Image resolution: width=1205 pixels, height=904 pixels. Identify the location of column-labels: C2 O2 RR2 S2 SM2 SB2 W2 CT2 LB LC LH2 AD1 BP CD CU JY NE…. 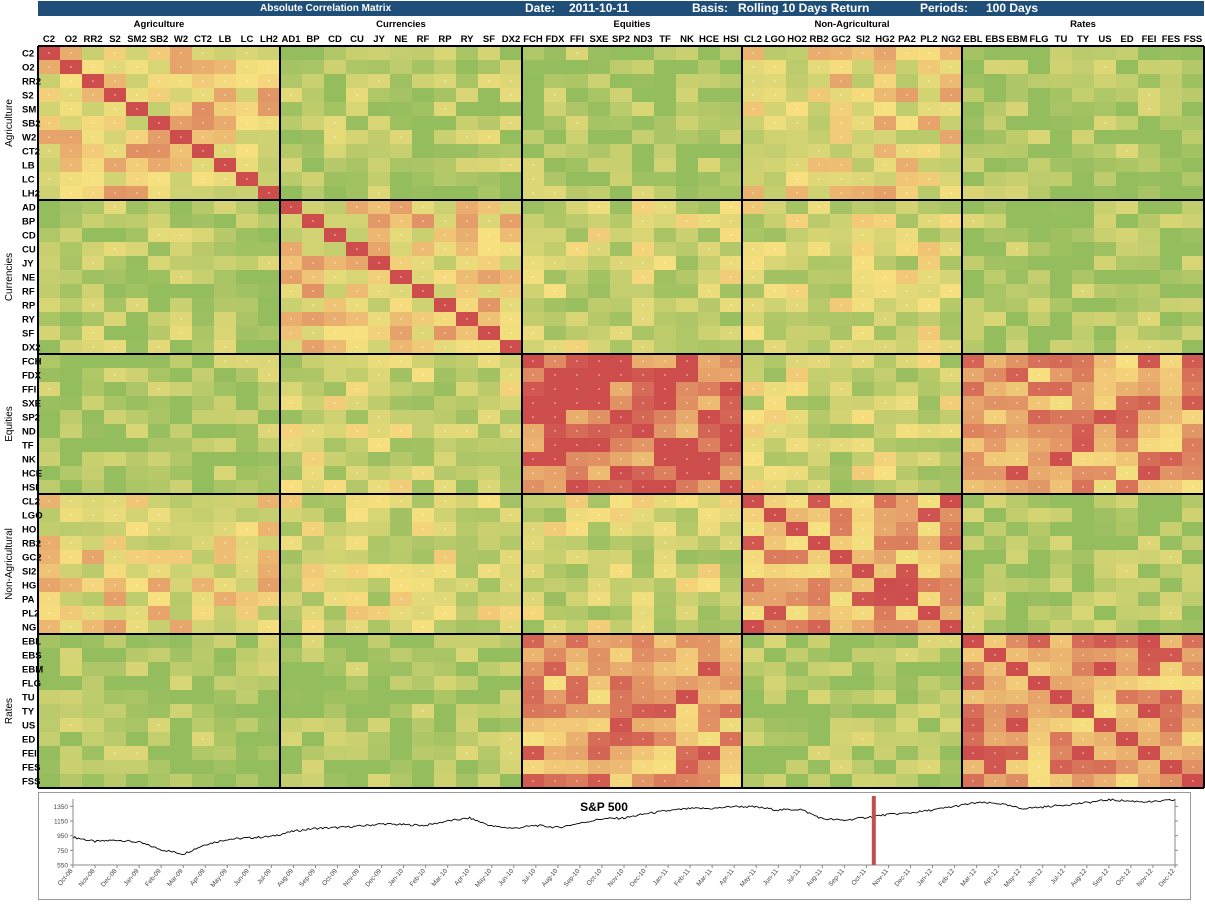
(622, 32).